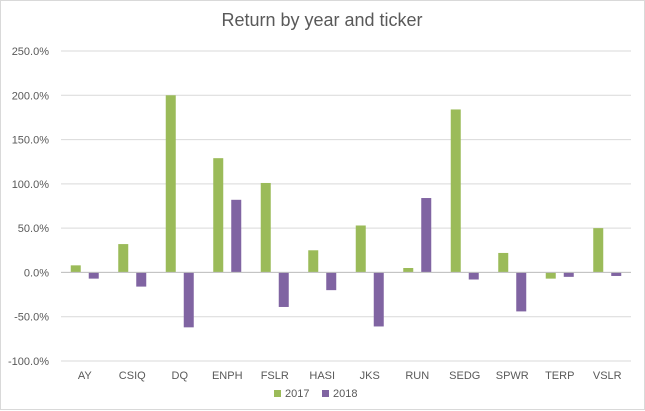  What do you see at coordinates (28, 362) in the screenshot?
I see `y-tick-label: -100.0%` at bounding box center [28, 362].